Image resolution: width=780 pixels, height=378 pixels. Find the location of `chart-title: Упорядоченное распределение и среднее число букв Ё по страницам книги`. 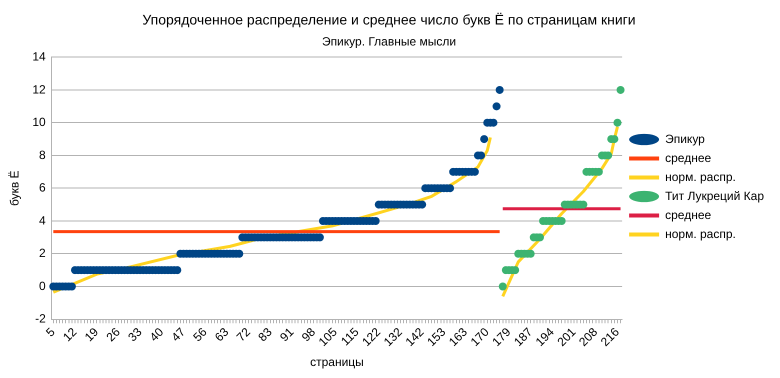

chart-title: Упорядоченное распределение и среднее число букв Ё по страницам книги is located at coordinates (389, 19).